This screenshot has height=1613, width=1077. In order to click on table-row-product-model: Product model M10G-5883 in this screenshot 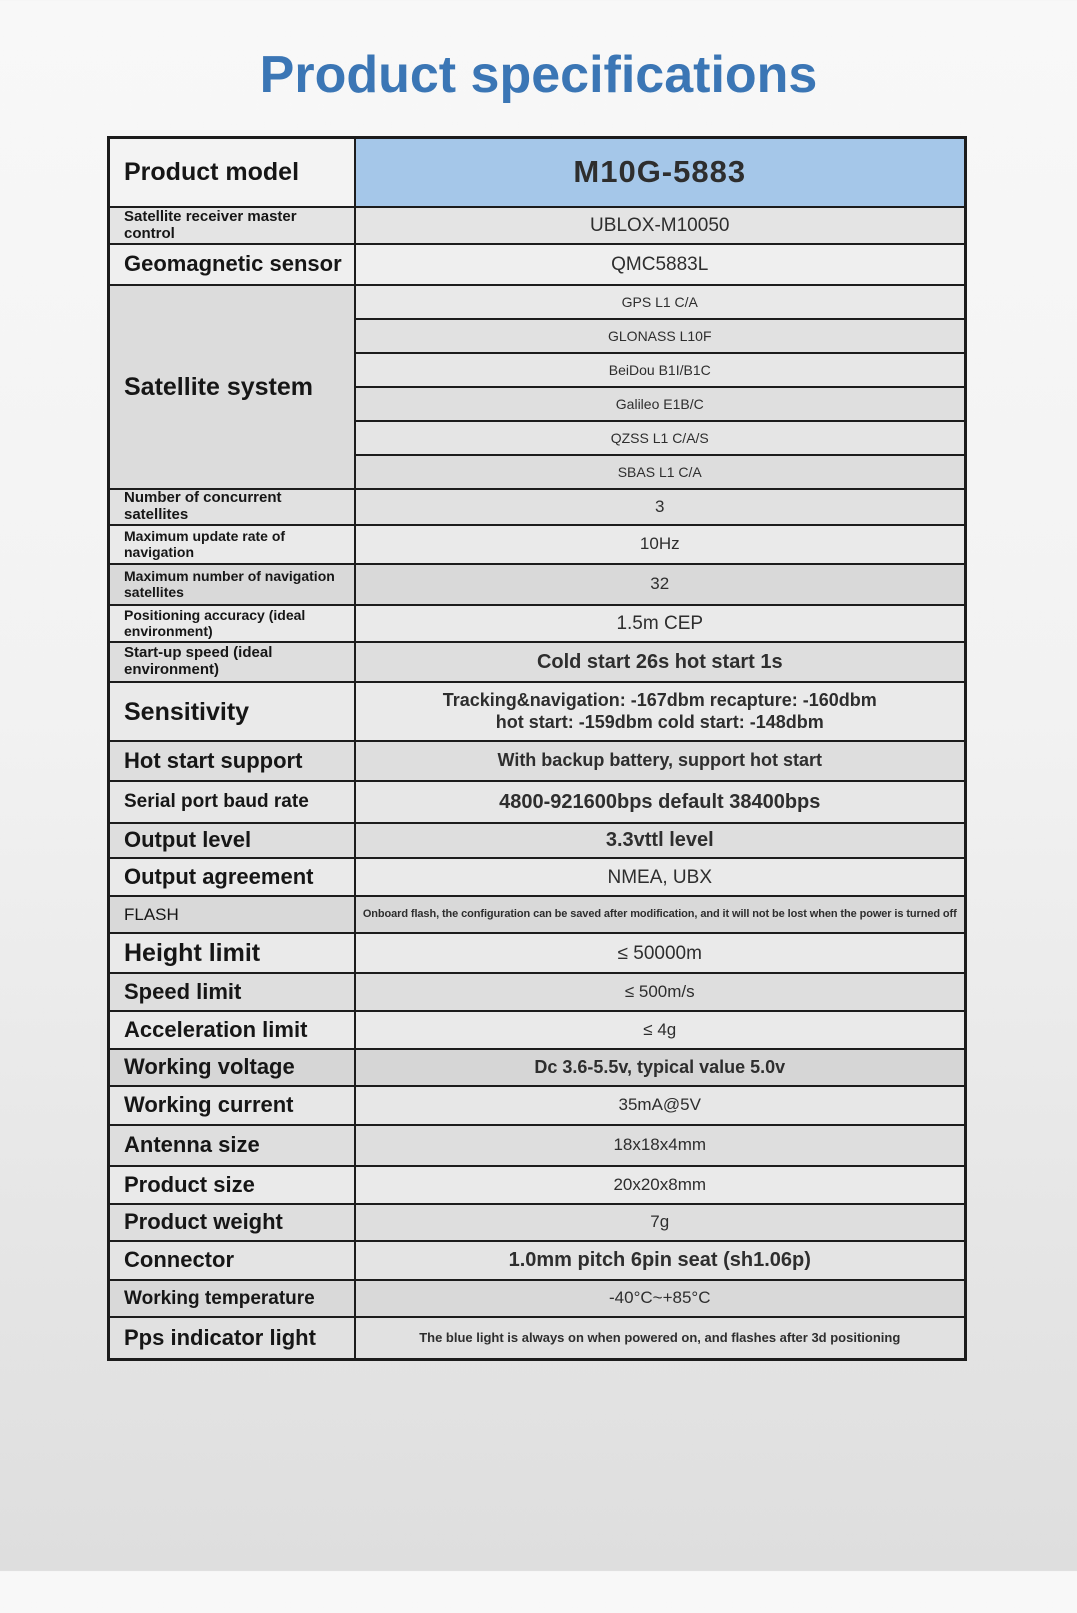, I will do `click(537, 172)`.